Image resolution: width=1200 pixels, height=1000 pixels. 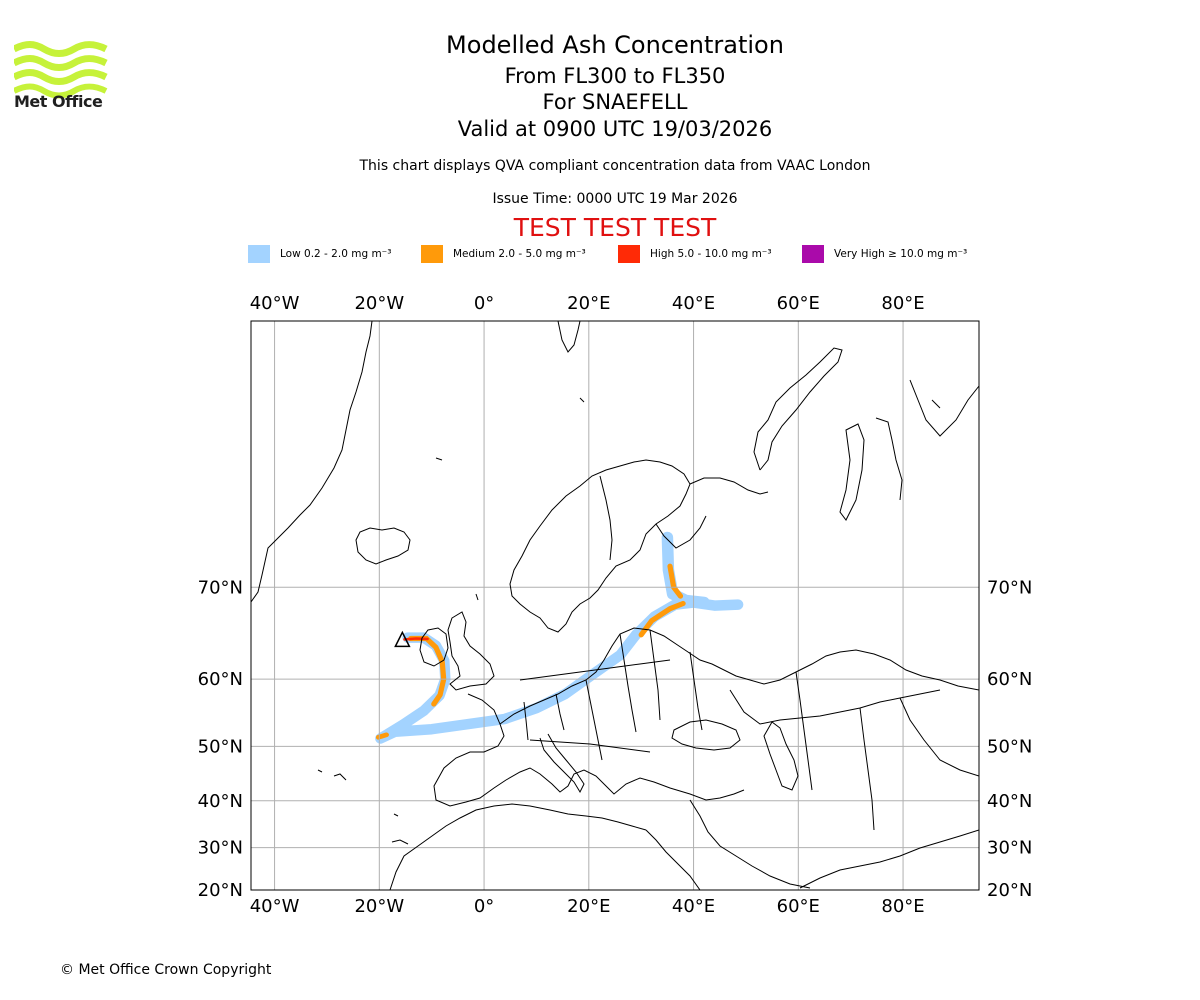 What do you see at coordinates (166, 970) in the screenshot?
I see `copyright: © Met Office Crown Copyright` at bounding box center [166, 970].